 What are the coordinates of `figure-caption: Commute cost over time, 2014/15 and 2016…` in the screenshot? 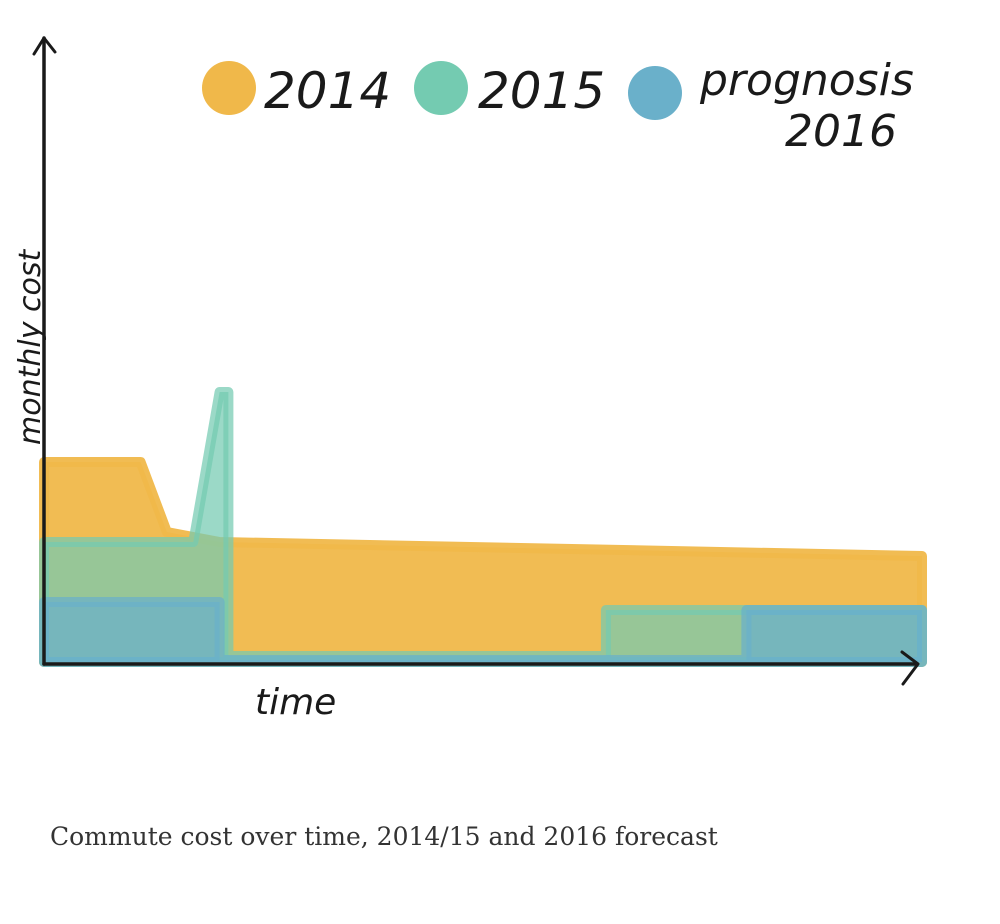 It's located at (384, 836).